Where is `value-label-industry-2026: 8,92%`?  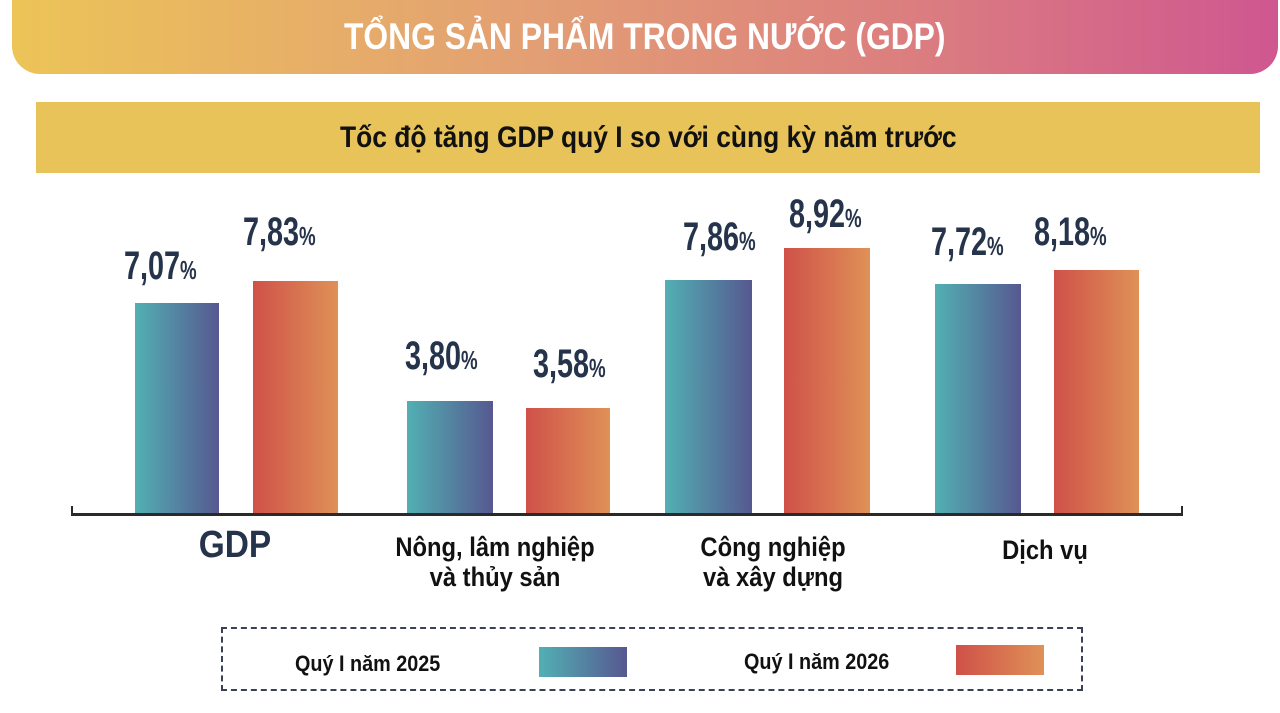 value-label-industry-2026: 8,92% is located at coordinates (825, 214).